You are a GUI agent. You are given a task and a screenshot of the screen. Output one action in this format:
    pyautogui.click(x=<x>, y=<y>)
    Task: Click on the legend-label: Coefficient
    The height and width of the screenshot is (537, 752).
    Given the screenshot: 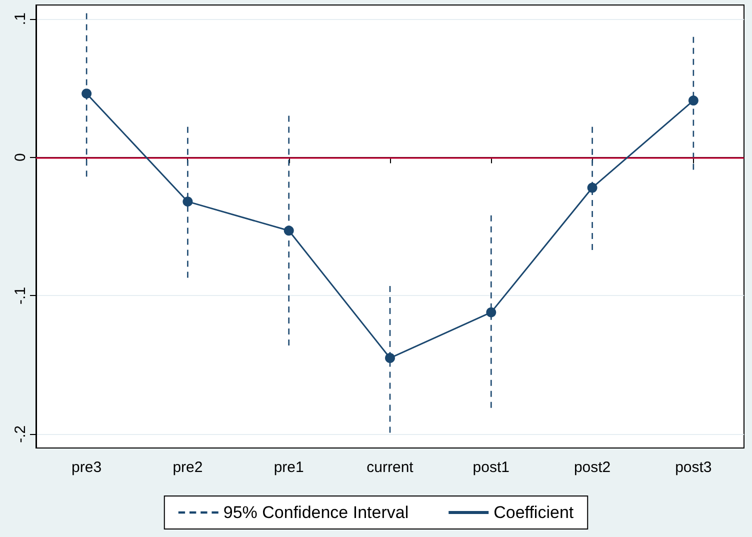 What is the action you would take?
    pyautogui.click(x=534, y=512)
    